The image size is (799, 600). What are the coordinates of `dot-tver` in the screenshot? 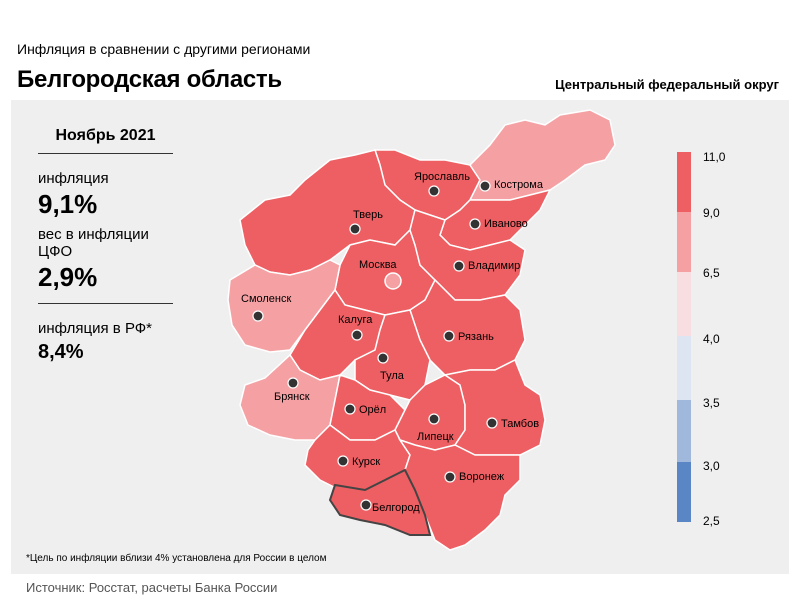 It's located at (355, 229).